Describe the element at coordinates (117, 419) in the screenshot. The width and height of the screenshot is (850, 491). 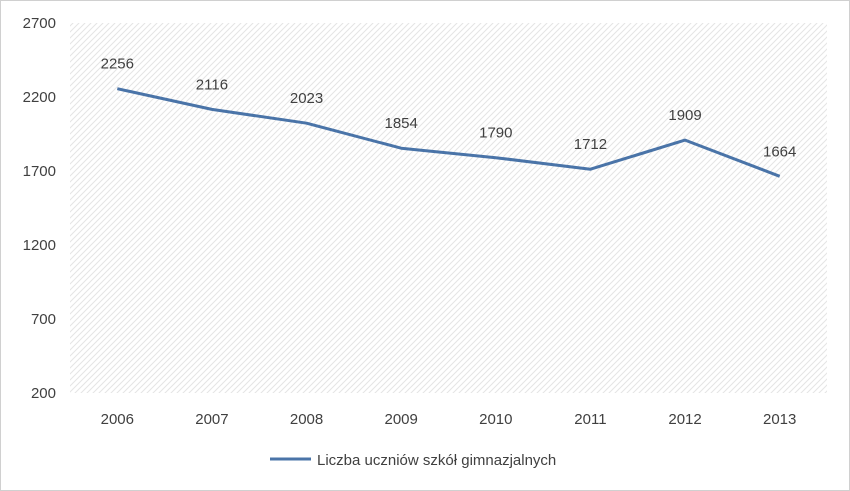
I see `x-tick-label: 2006` at that location.